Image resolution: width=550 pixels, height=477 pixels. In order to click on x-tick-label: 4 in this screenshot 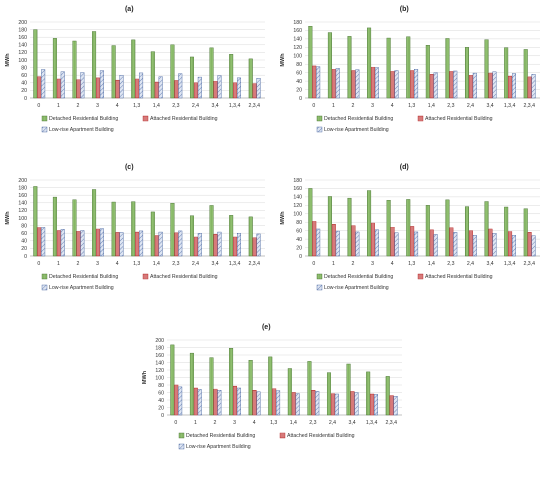, I will do `click(392, 106)`.